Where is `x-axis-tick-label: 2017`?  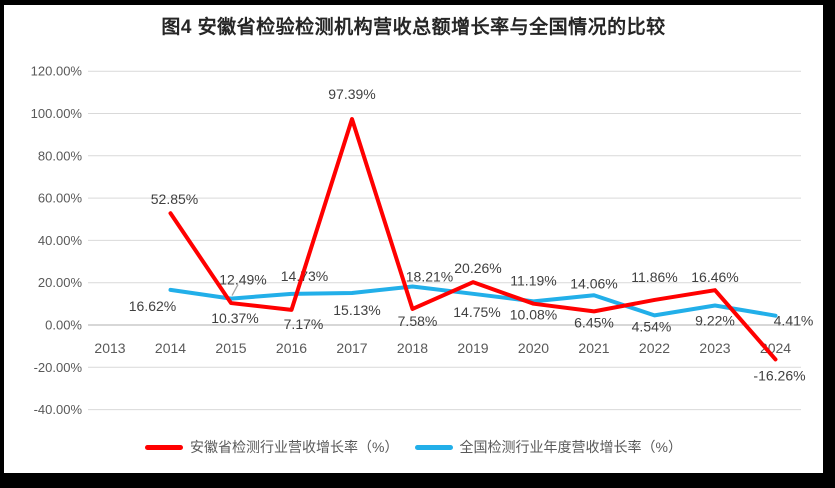 x-axis-tick-label: 2017 is located at coordinates (351, 348).